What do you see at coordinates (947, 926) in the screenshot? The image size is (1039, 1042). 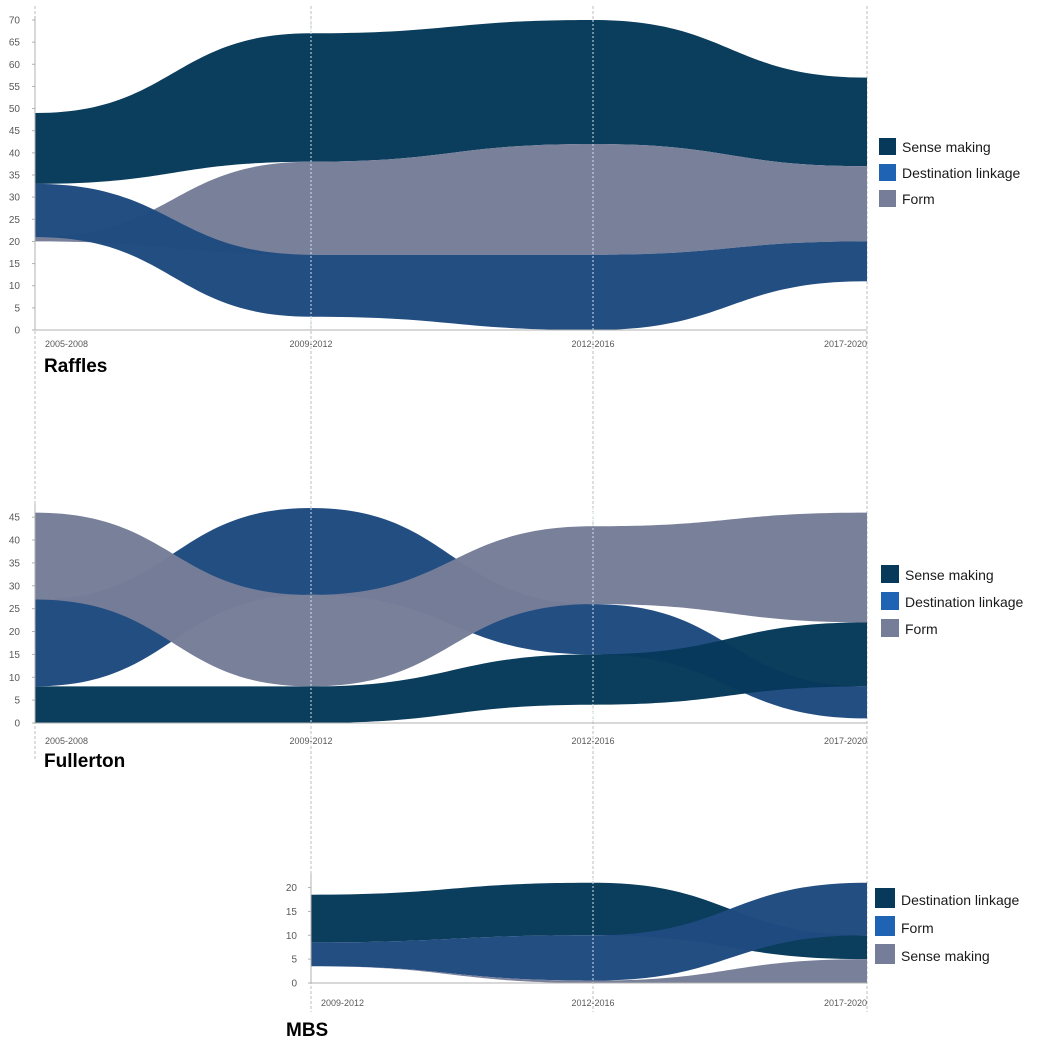 I see `legend: Destination linkage Form Sense making` at bounding box center [947, 926].